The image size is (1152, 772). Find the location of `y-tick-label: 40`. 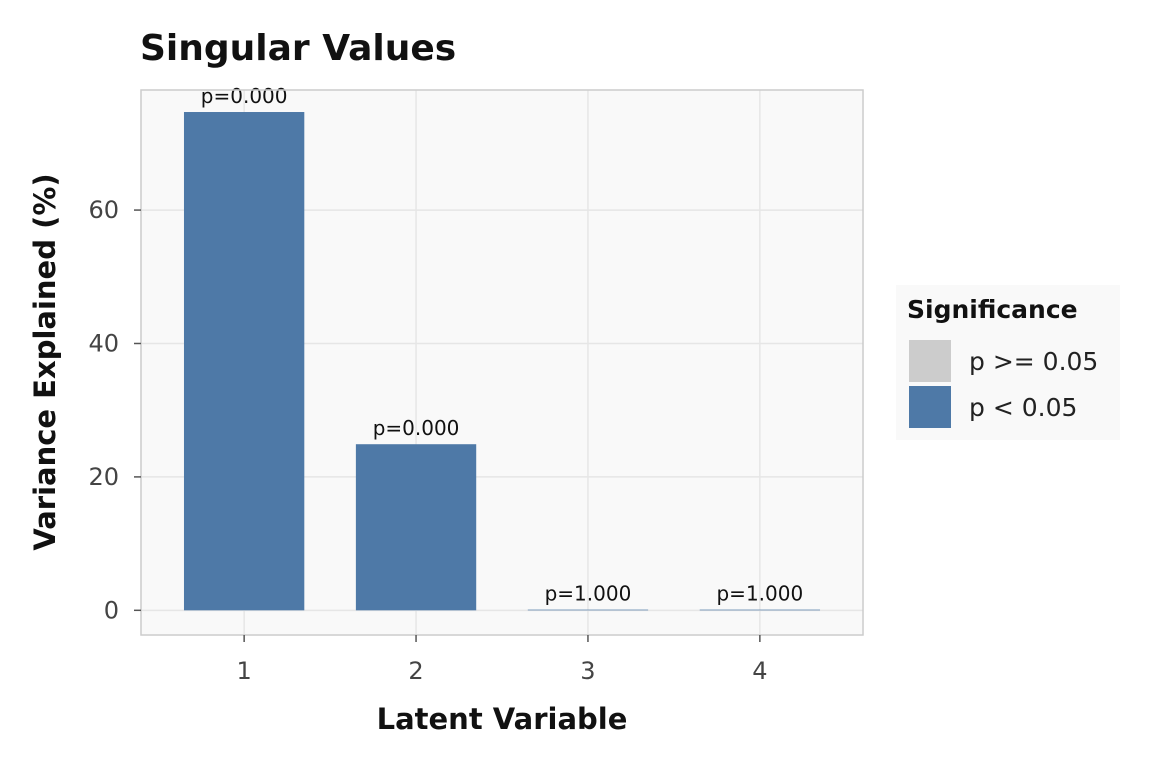

y-tick-label: 40 is located at coordinates (103, 343).